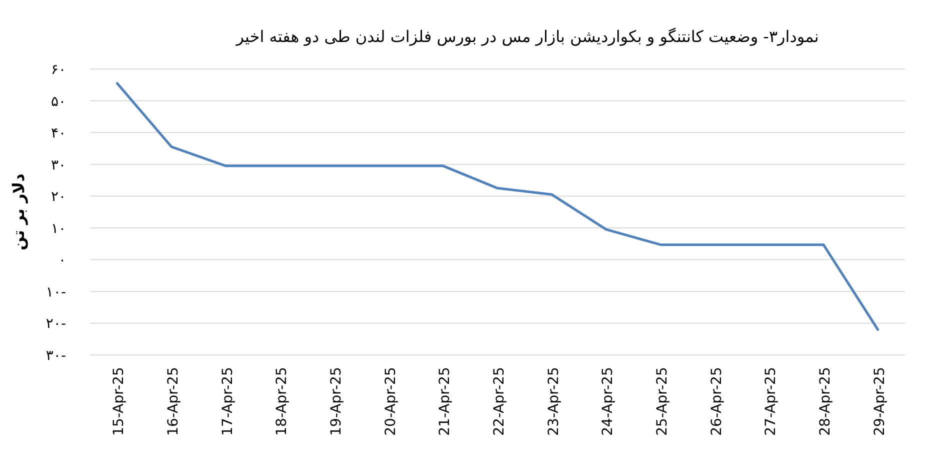 The width and height of the screenshot is (945, 474). Describe the element at coordinates (56, 324) in the screenshot. I see `y-tick-label: ۲۰-` at that location.